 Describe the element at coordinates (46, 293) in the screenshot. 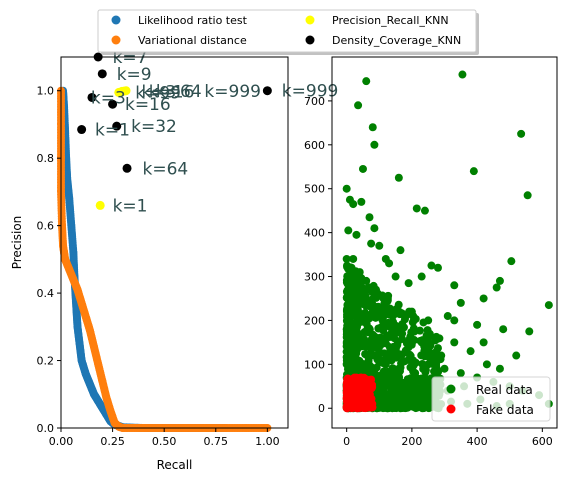

I see `y-tick-label: 0.4` at that location.